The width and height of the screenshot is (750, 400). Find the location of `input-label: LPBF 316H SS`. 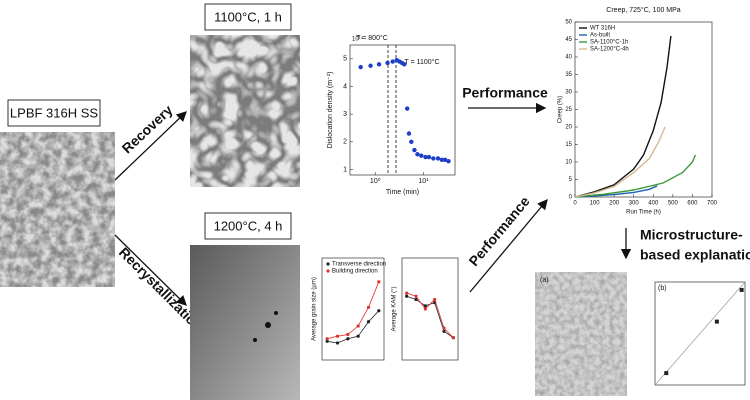

input-label: LPBF 316H SS is located at coordinates (54, 112).